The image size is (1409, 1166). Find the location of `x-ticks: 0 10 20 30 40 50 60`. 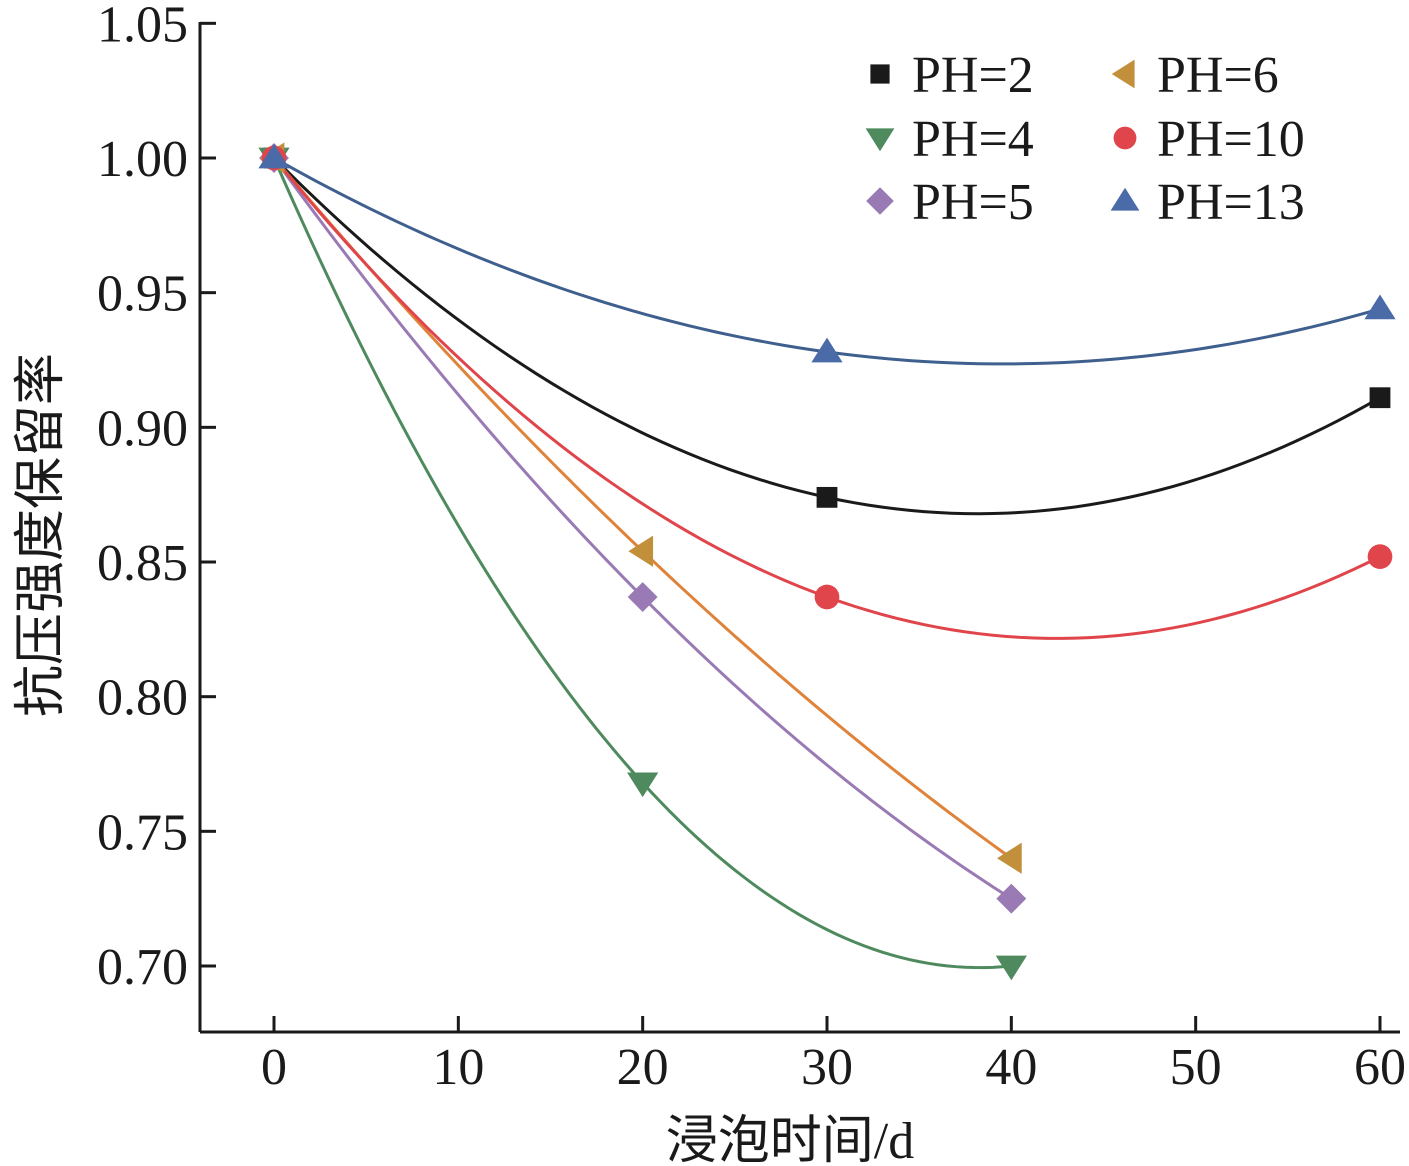

x-ticks: 0 10 20 30 40 50 60 is located at coordinates (833, 1056).